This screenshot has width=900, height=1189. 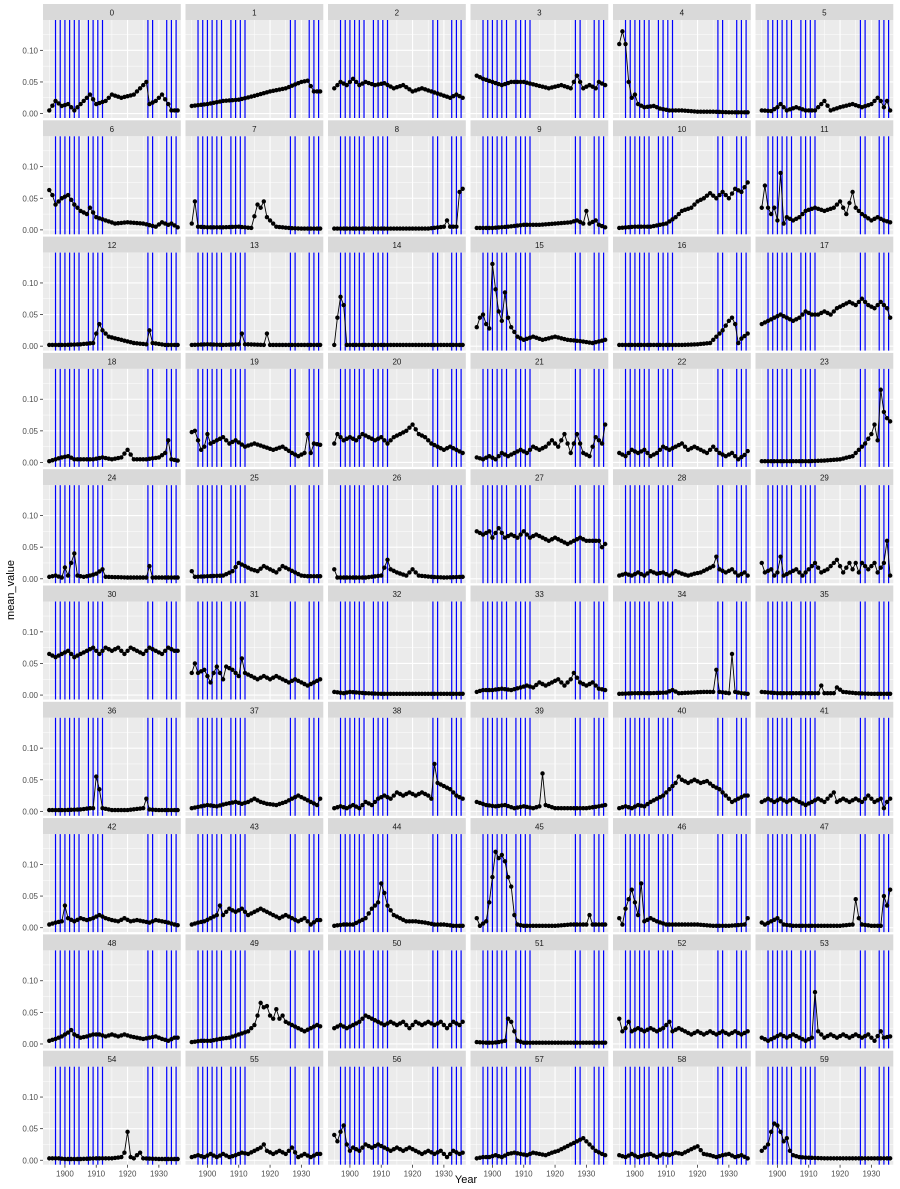 What do you see at coordinates (682, 991) in the screenshot?
I see `facet-panel-52: 52` at bounding box center [682, 991].